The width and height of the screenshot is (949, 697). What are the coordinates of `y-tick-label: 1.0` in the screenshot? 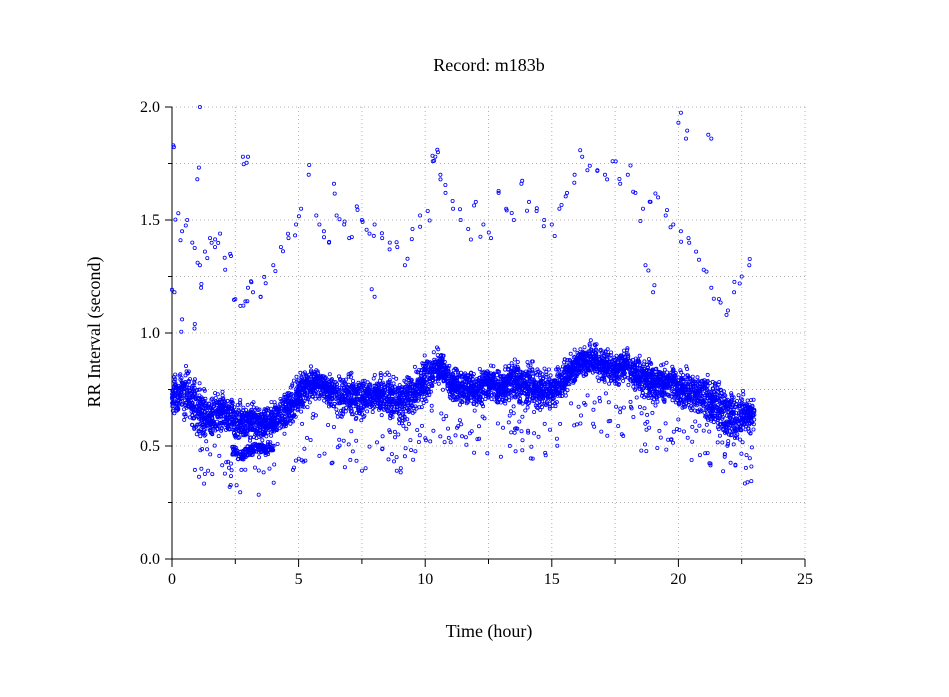 It's located at (150, 333).